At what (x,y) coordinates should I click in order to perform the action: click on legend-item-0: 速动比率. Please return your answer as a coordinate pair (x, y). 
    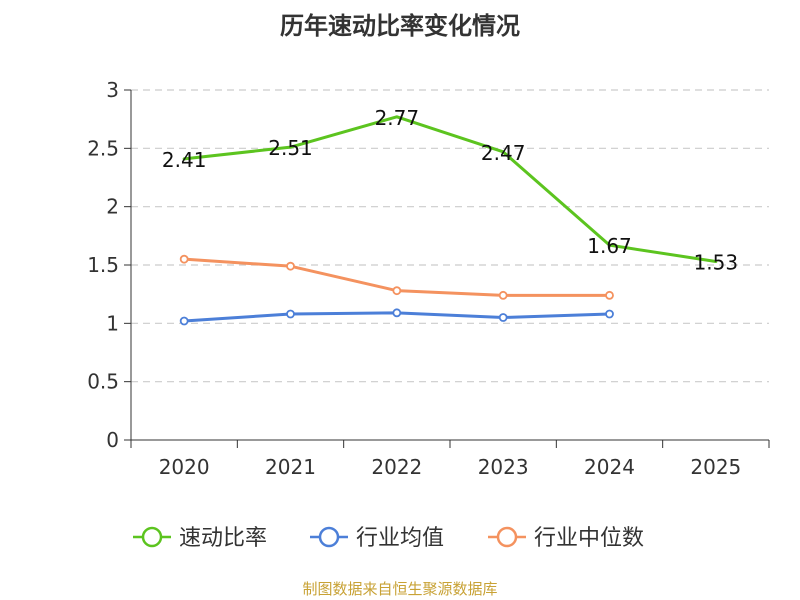
    Looking at the image, I should click on (200, 538).